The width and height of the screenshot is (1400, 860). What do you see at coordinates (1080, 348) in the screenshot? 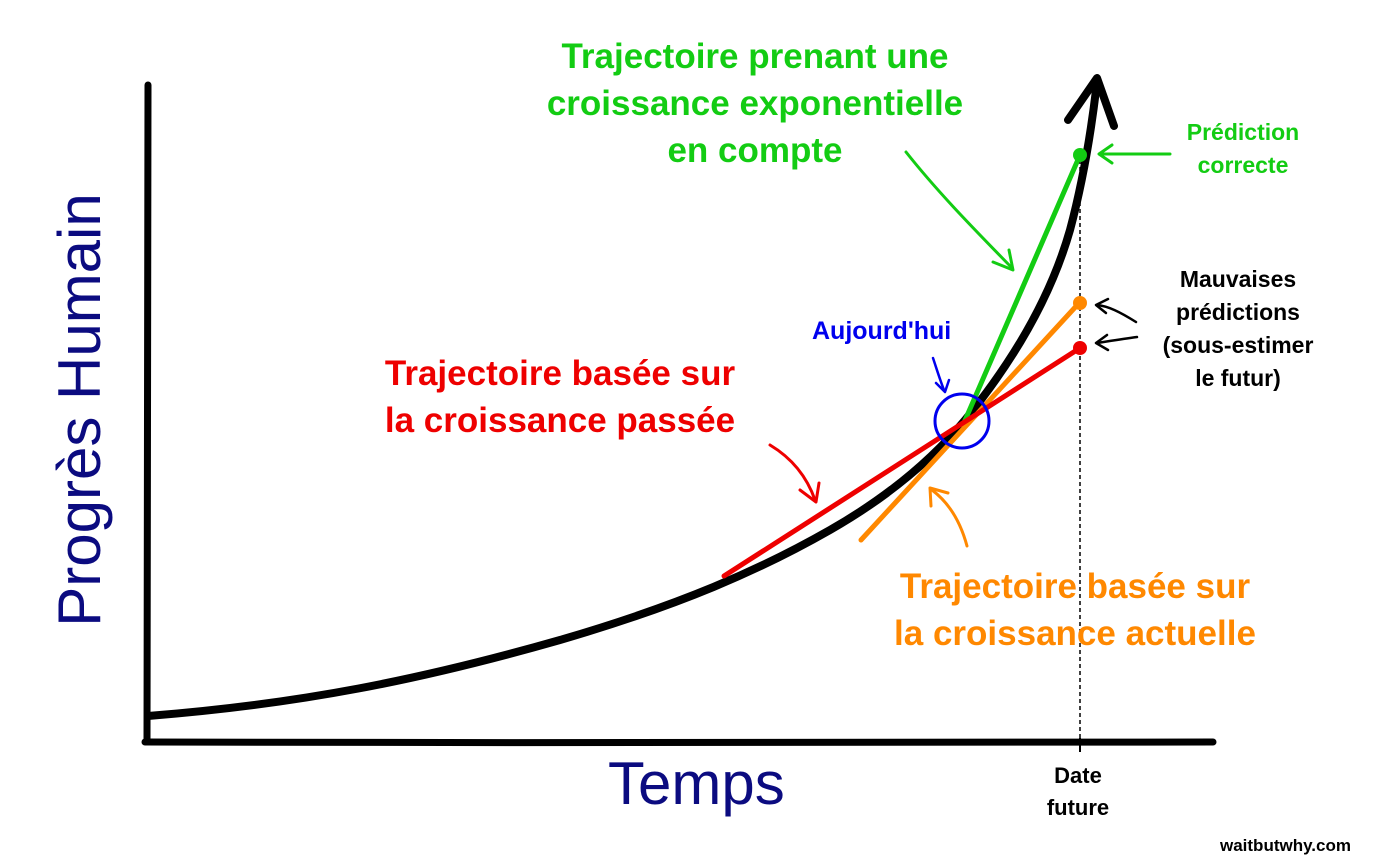
I see `past-prediction-point` at bounding box center [1080, 348].